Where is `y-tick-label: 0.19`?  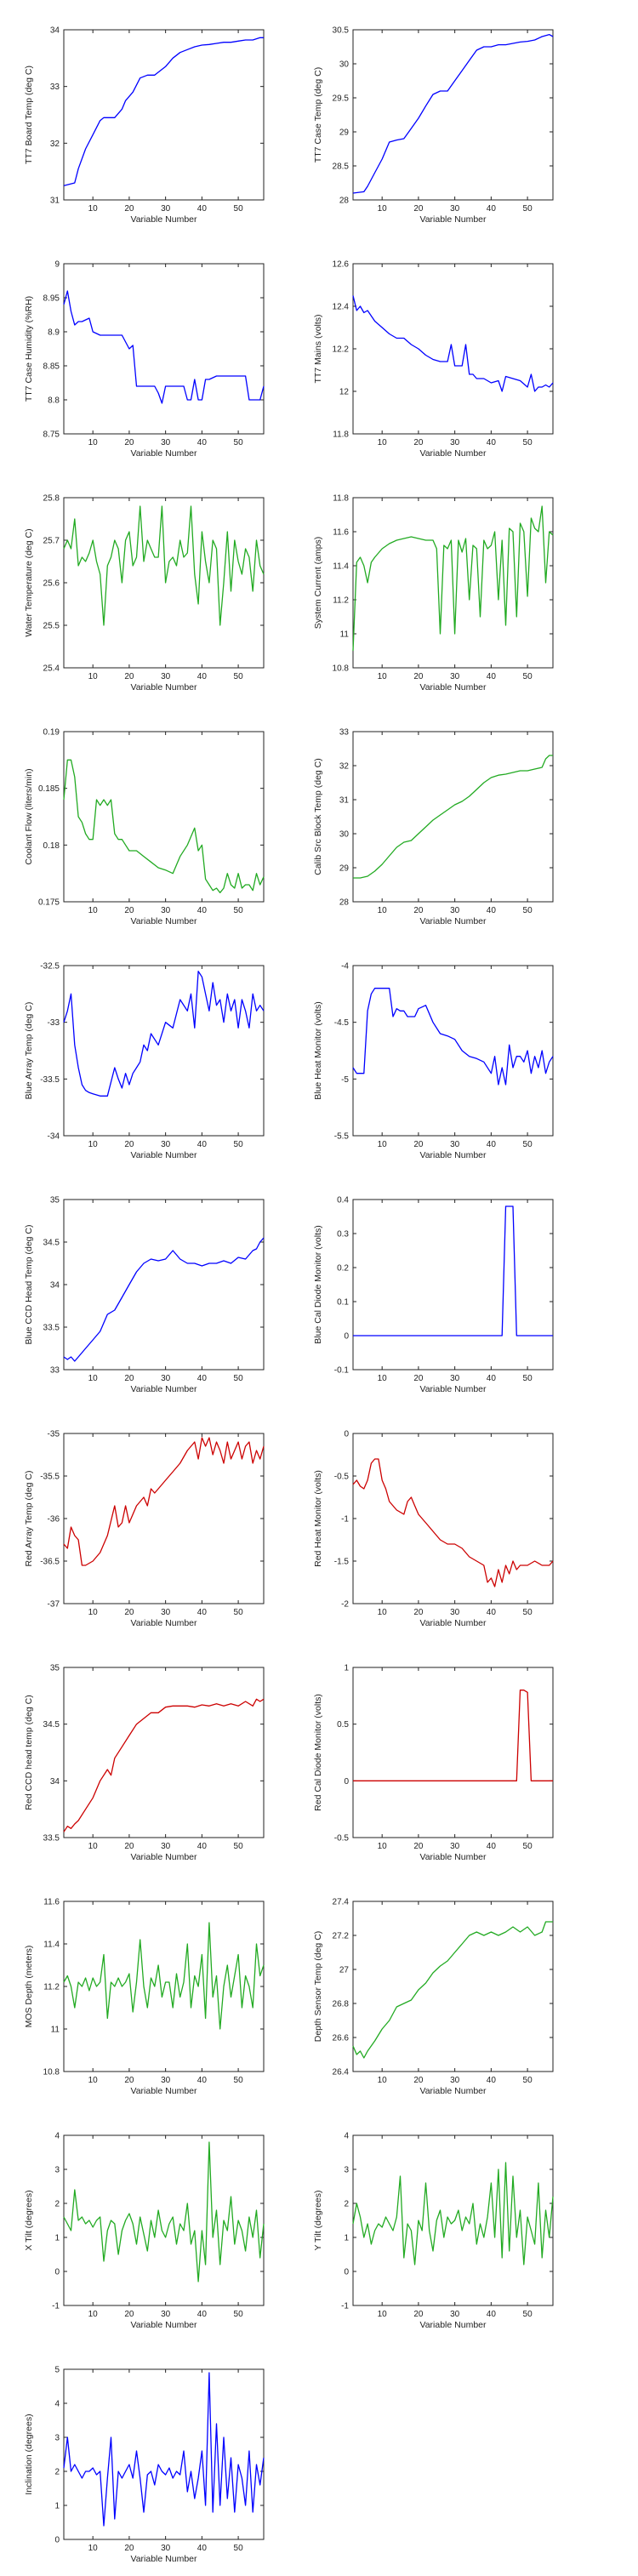
y-tick-label: 0.19 is located at coordinates (52, 733).